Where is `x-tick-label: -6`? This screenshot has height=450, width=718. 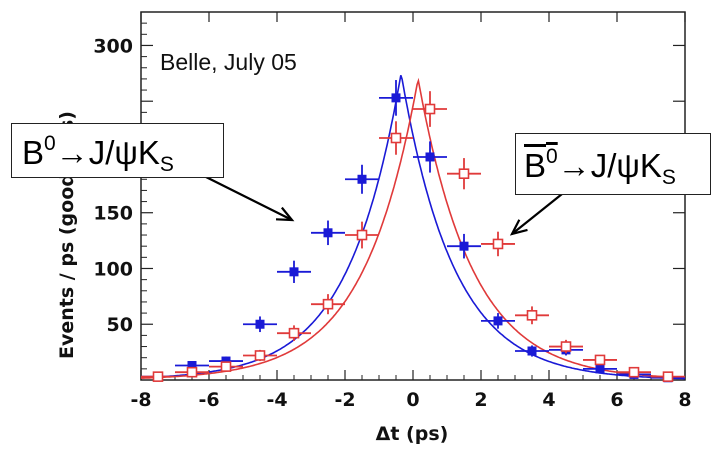 x-tick-label: -6 is located at coordinates (208, 400).